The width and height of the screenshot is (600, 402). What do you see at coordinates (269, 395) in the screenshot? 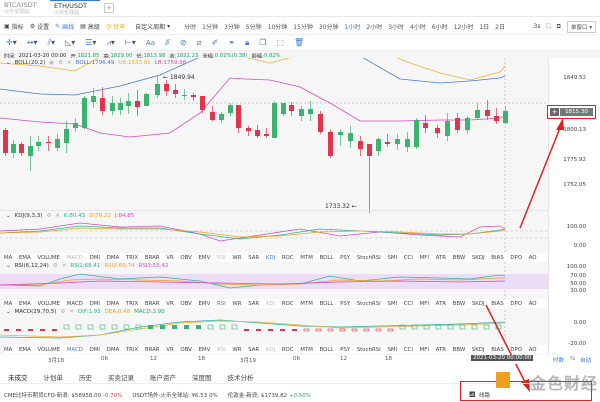
I see `ticker-item: 伦敦金-新浪: $1739.82 +0.50%` at bounding box center [269, 395].